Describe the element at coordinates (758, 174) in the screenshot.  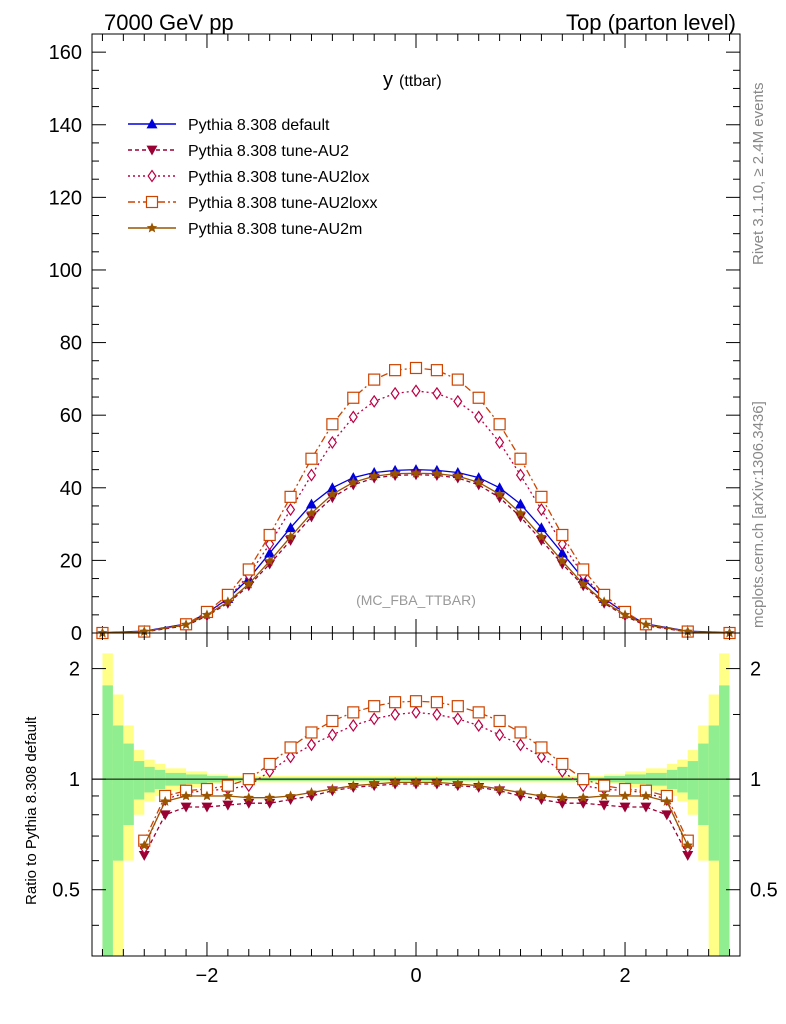
I see `rivet-version-text: Rivet 3.1.10, ≥ 2.4M events` at that location.